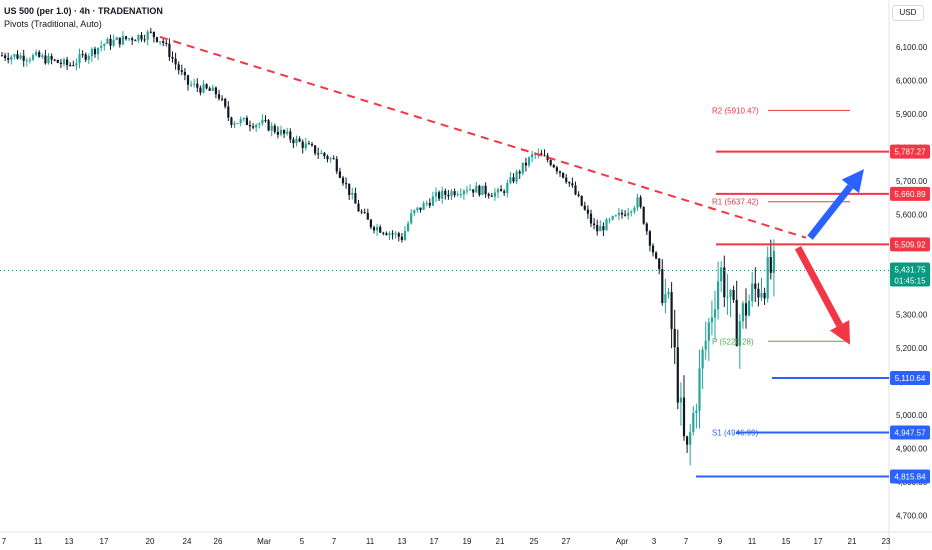 Image resolution: width=932 pixels, height=550 pixels. Describe the element at coordinates (187, 541) in the screenshot. I see `x-tick-label: 24` at that location.